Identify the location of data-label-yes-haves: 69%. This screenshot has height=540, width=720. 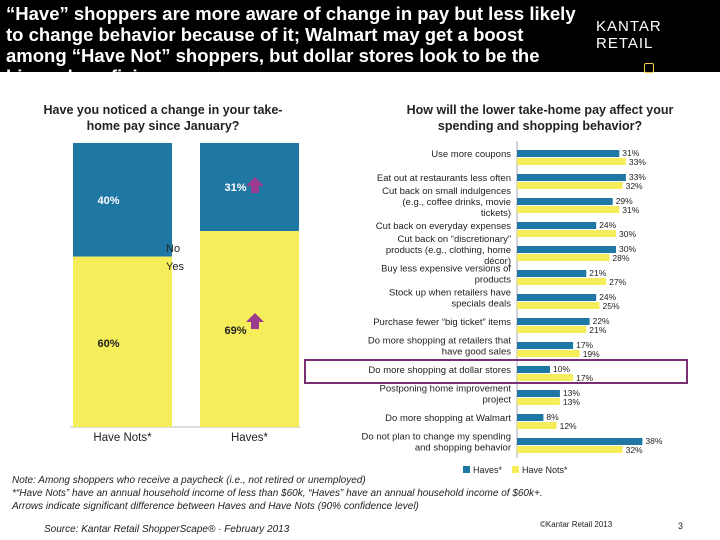
(235, 331).